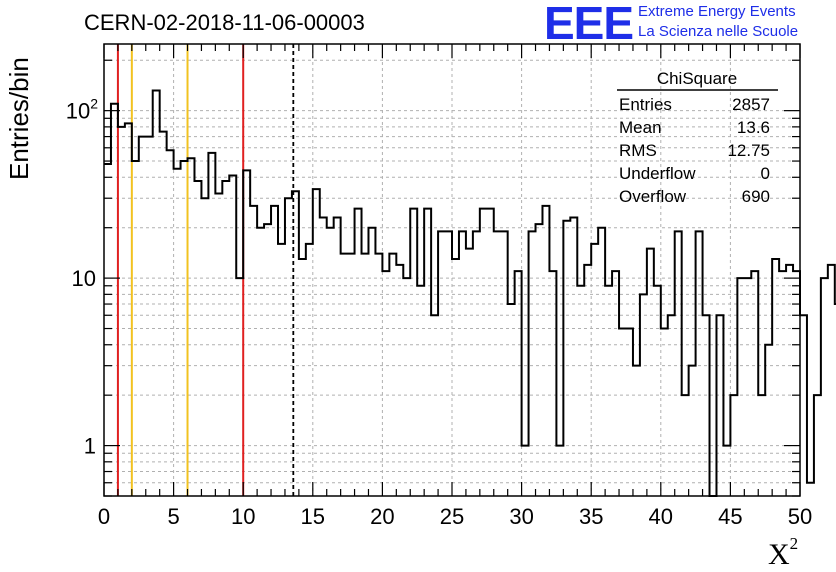 The image size is (836, 572). Describe the element at coordinates (382, 516) in the screenshot. I see `x-tick-label: 20` at that location.